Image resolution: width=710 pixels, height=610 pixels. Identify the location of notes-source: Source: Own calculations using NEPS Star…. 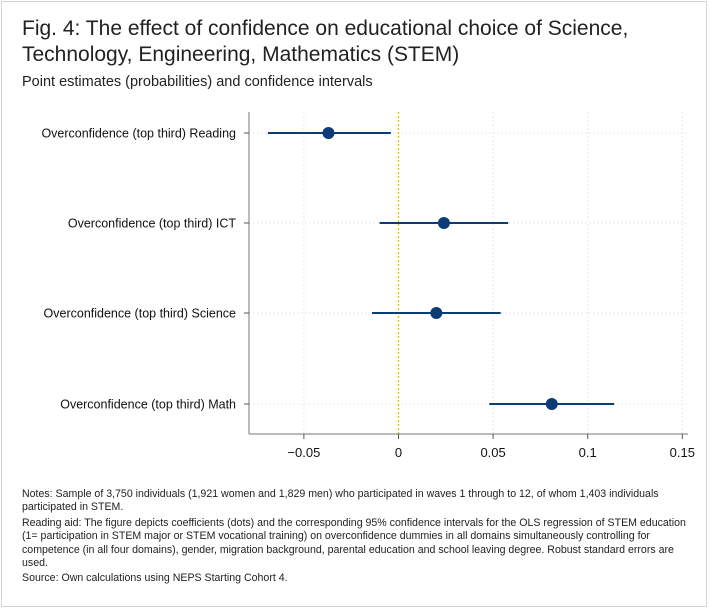
(155, 578).